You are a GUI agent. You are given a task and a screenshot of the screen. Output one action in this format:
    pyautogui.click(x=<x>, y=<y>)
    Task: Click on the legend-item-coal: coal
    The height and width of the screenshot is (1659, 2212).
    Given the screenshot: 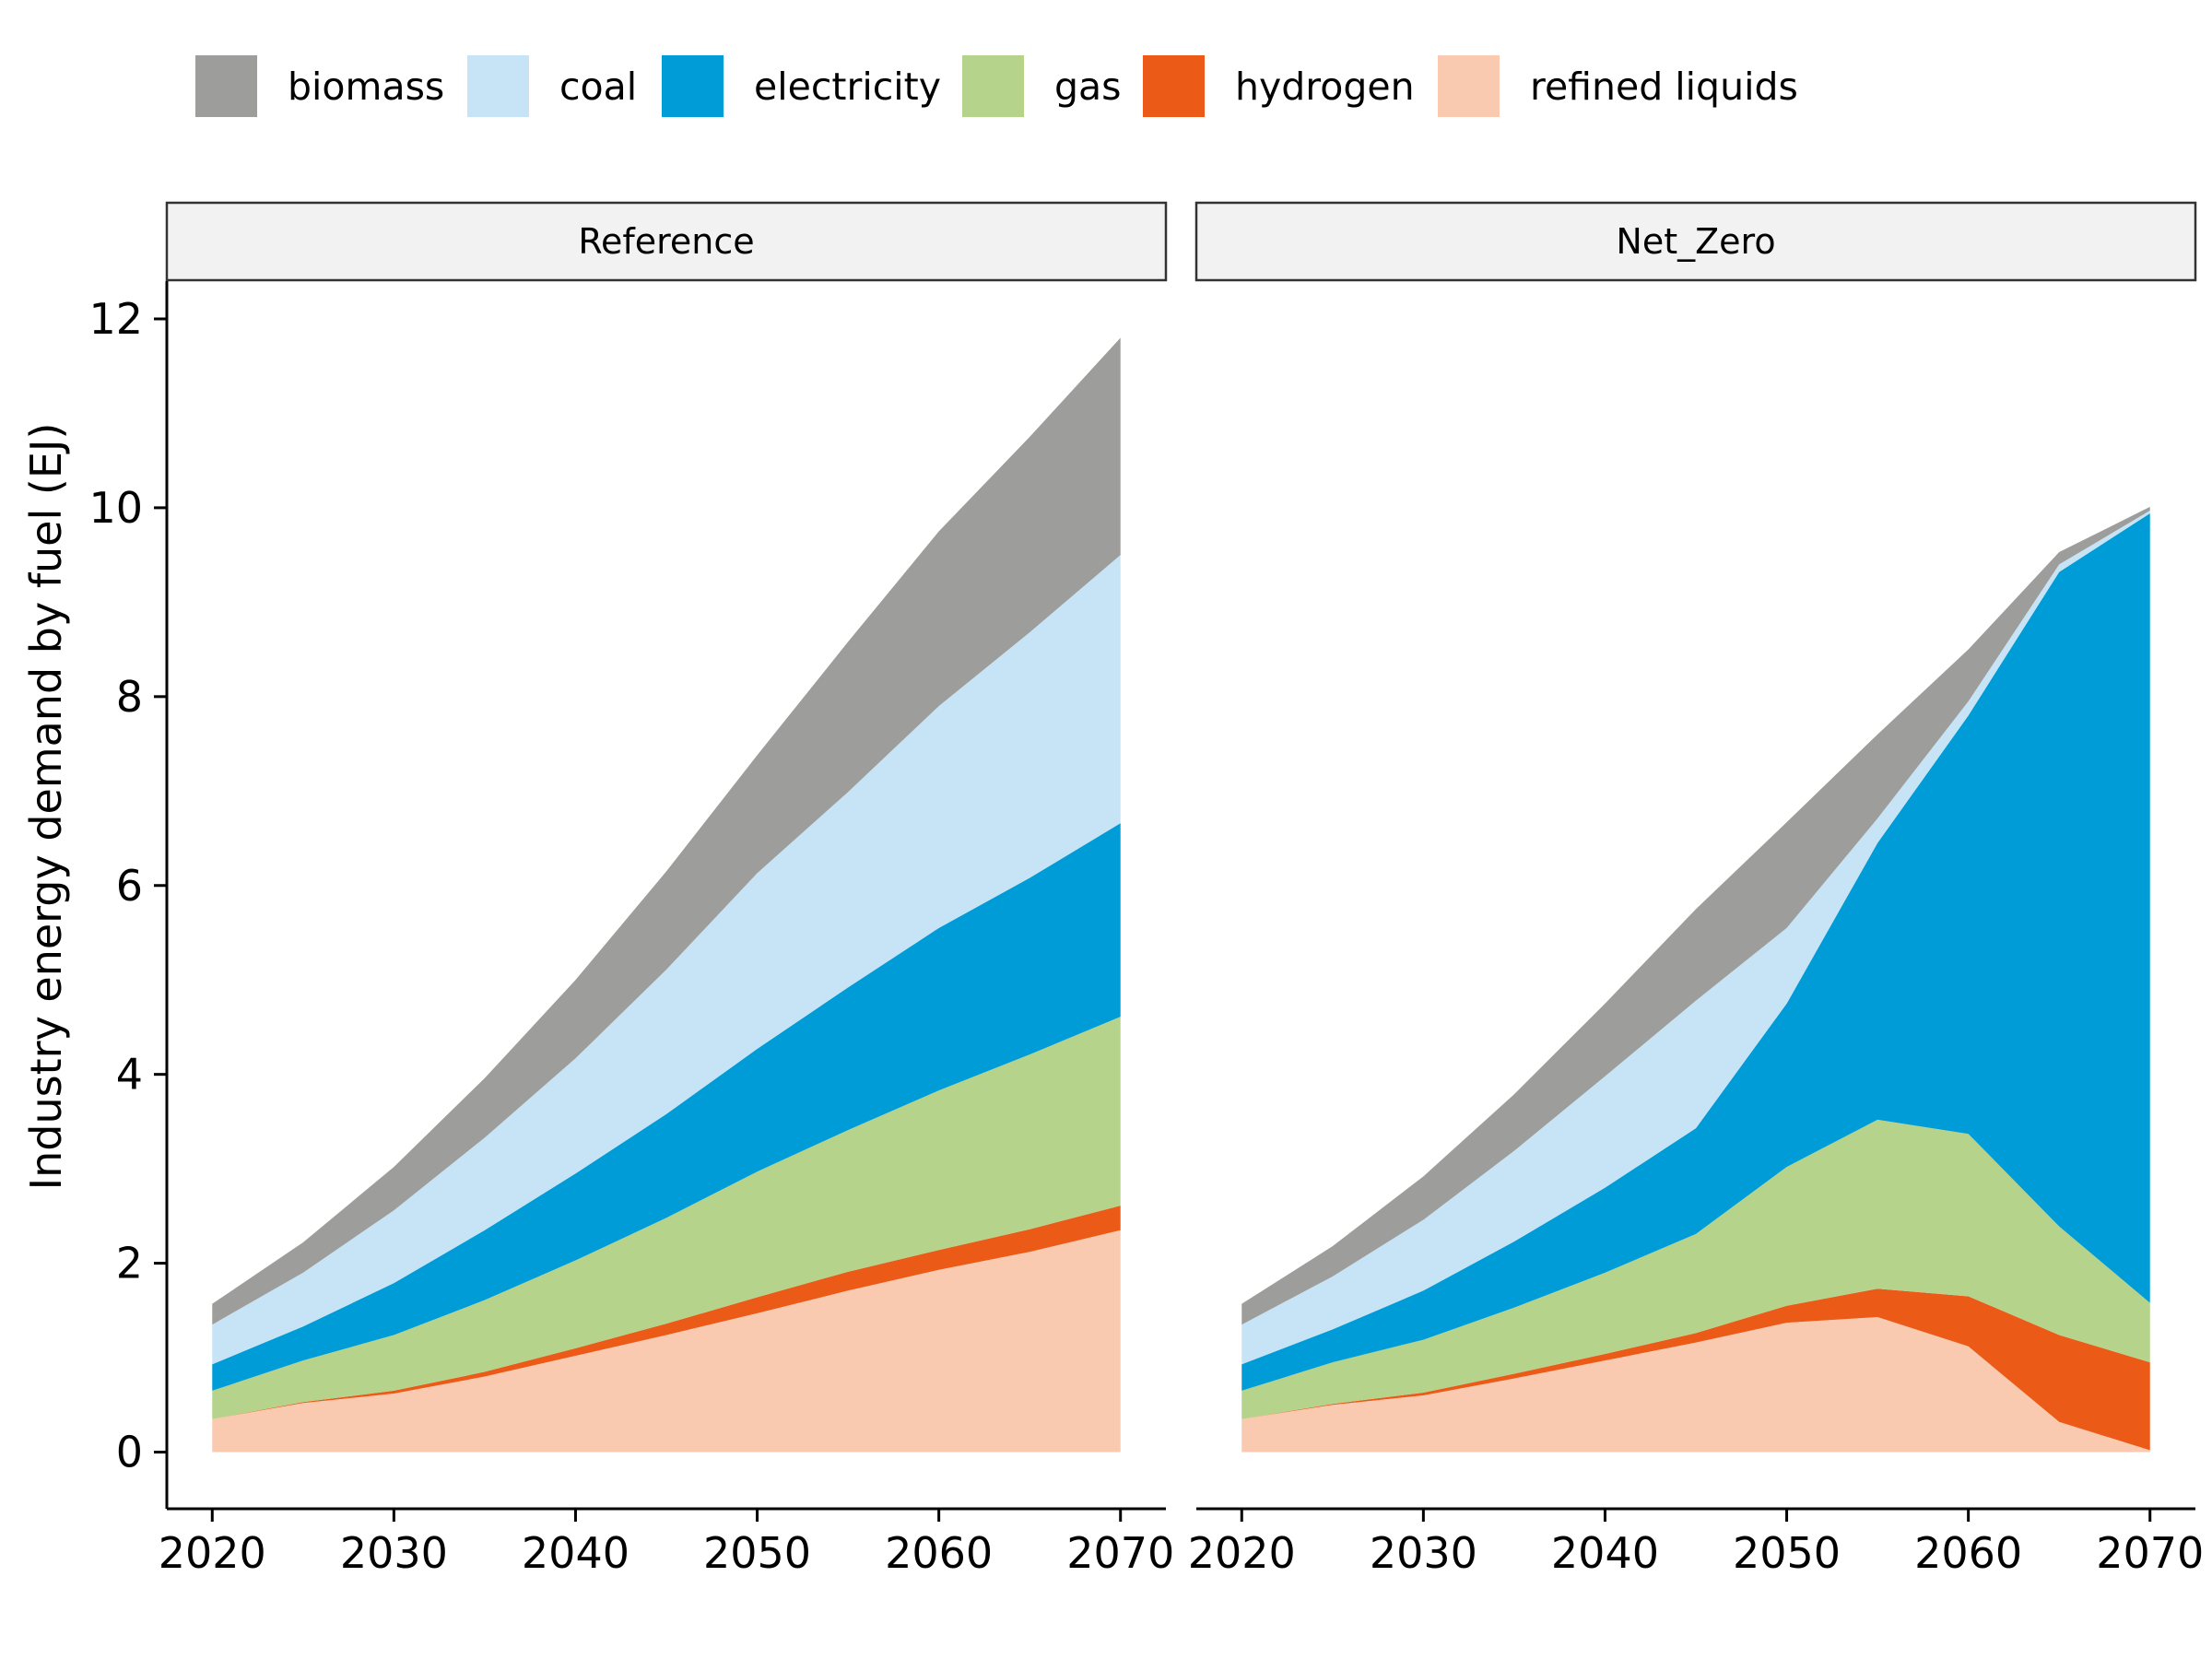 What is the action you would take?
    pyautogui.click(x=552, y=86)
    